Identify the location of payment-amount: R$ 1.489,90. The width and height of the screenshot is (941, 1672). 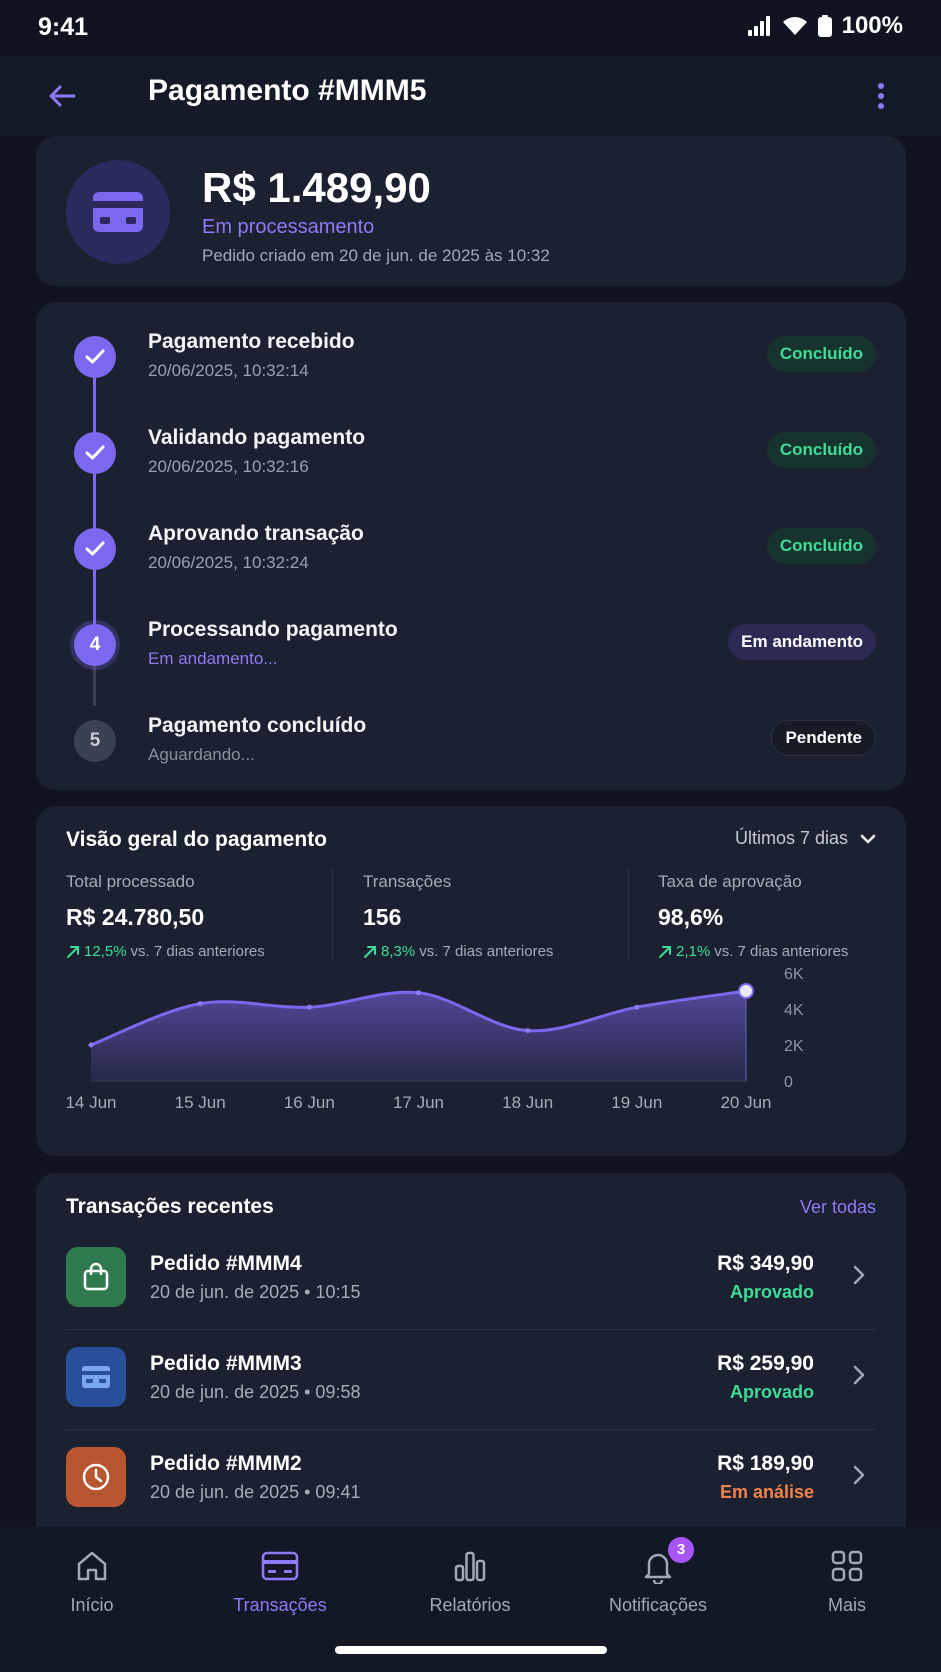
(316, 187).